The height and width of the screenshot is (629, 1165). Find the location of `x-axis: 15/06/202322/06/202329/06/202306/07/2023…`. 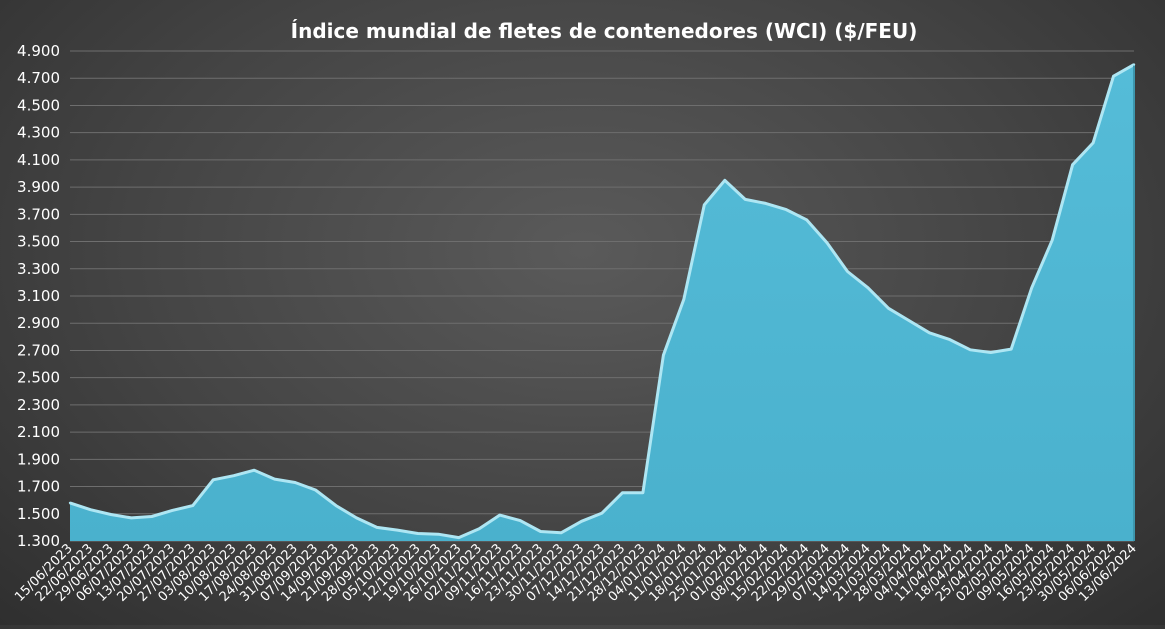

x-axis: 15/06/202322/06/202329/06/202306/07/2023… is located at coordinates (576, 573).